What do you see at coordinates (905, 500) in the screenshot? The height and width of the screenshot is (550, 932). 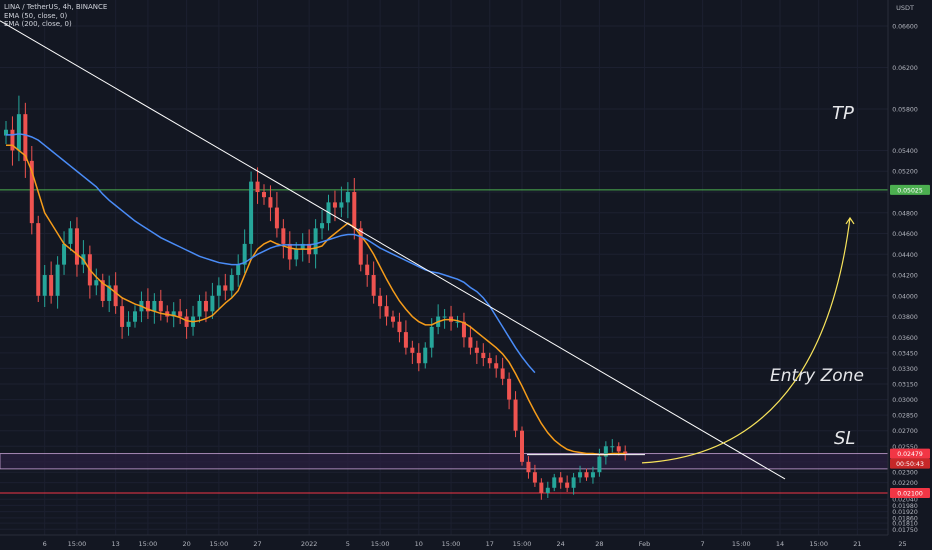 I see `price-tick-label: 0.02040` at bounding box center [905, 500].